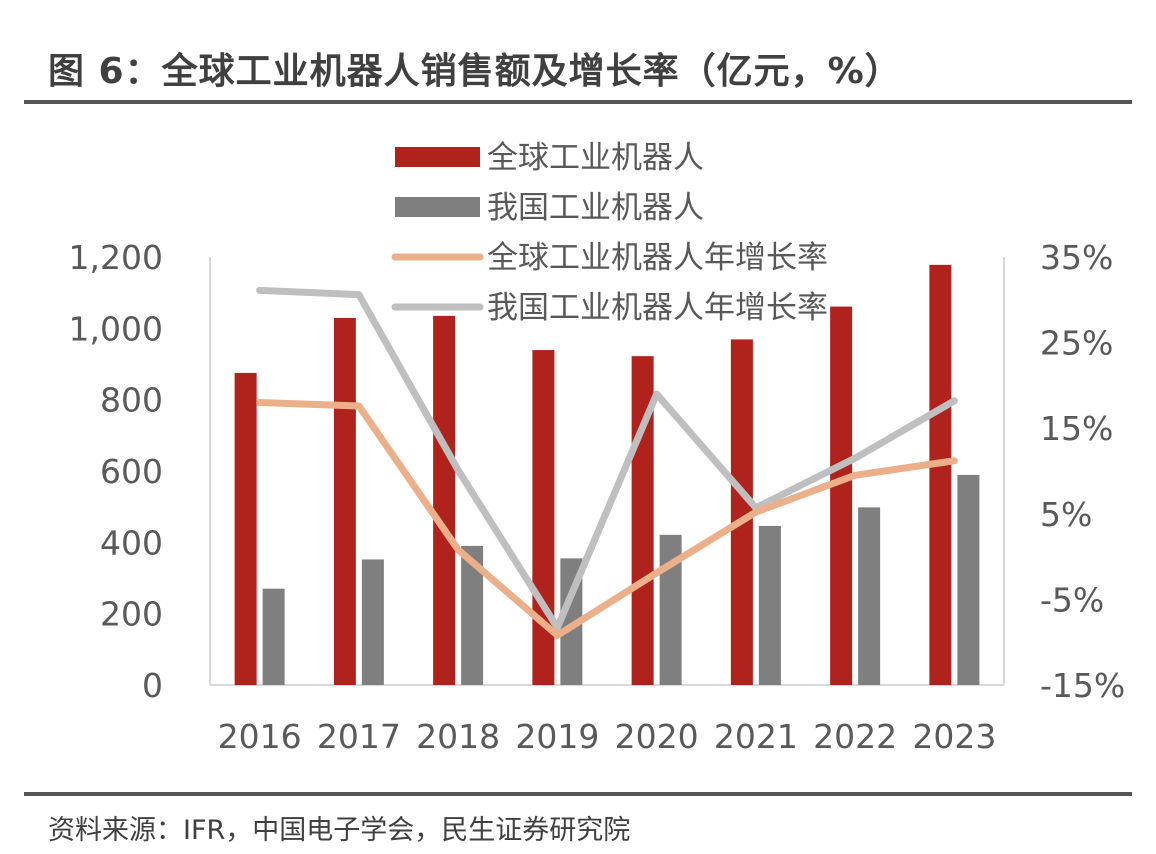 This screenshot has height=854, width=1156. What do you see at coordinates (595, 208) in the screenshot?
I see `legend-label-1: 我国工业机器人` at bounding box center [595, 208].